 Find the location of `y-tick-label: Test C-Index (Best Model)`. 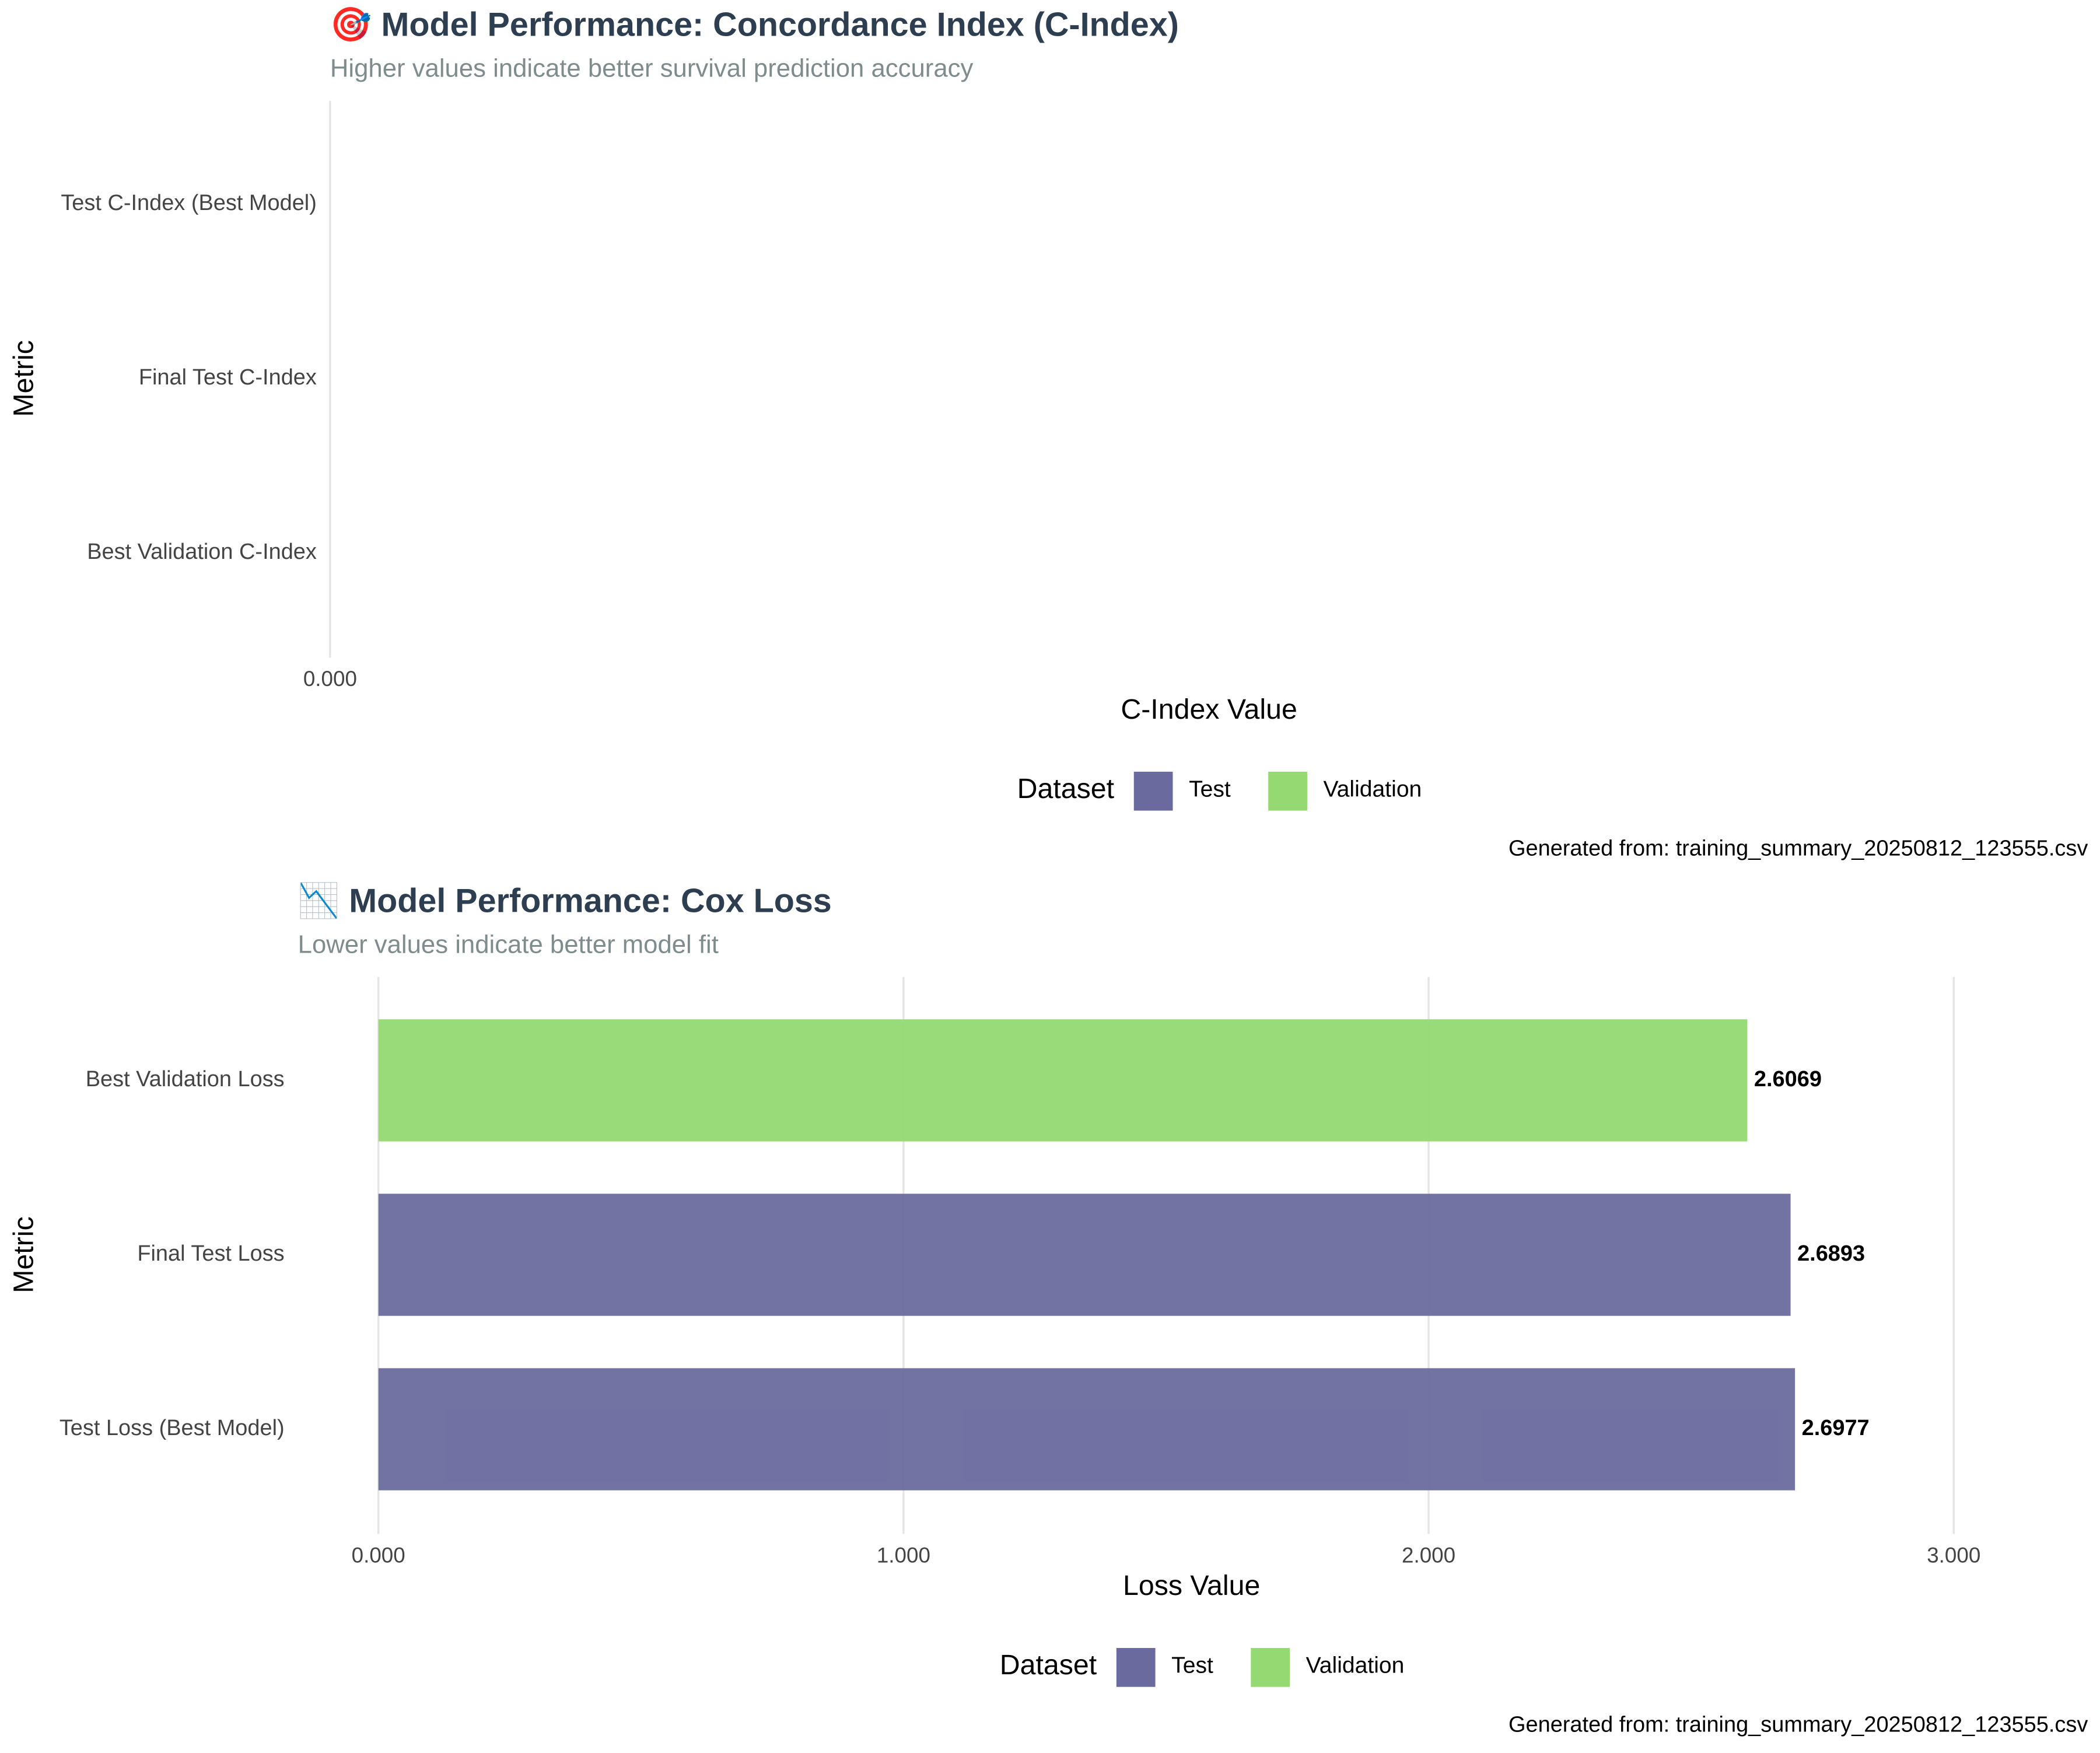

y-tick-label: Test C-Index (Best Model) is located at coordinates (189, 203).